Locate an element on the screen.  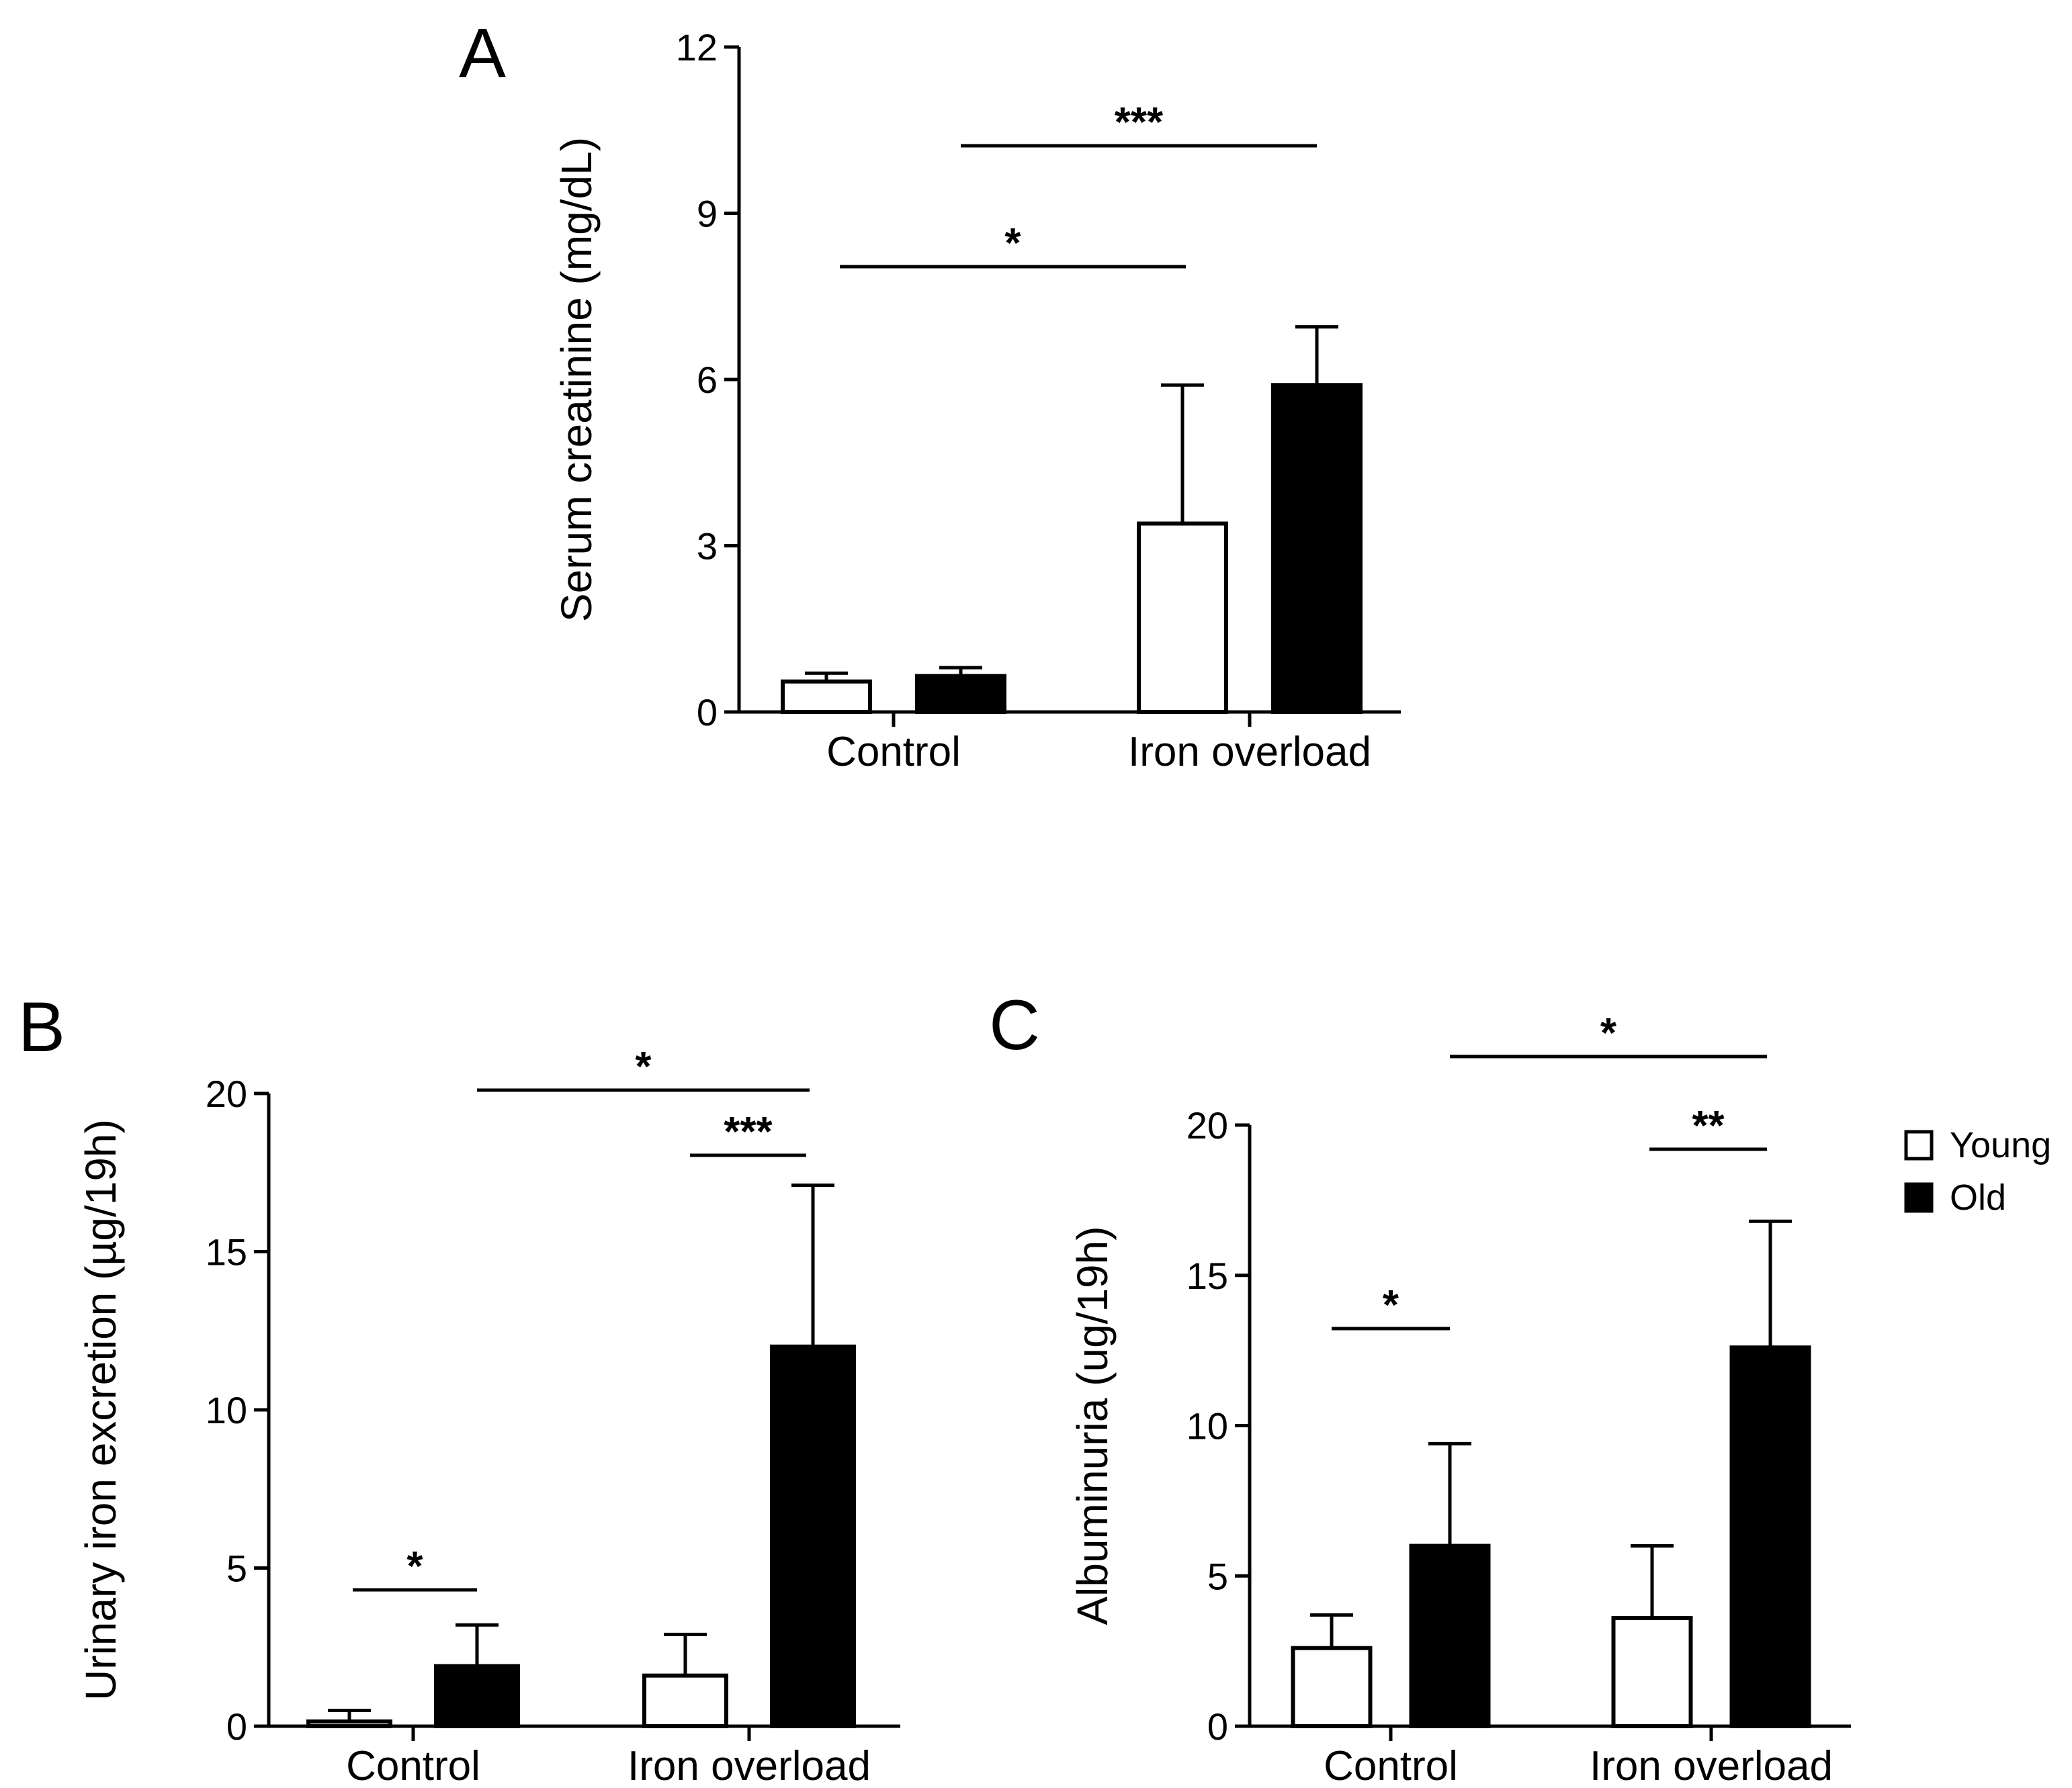
legend: Young Old is located at coordinates (1977, 1172).